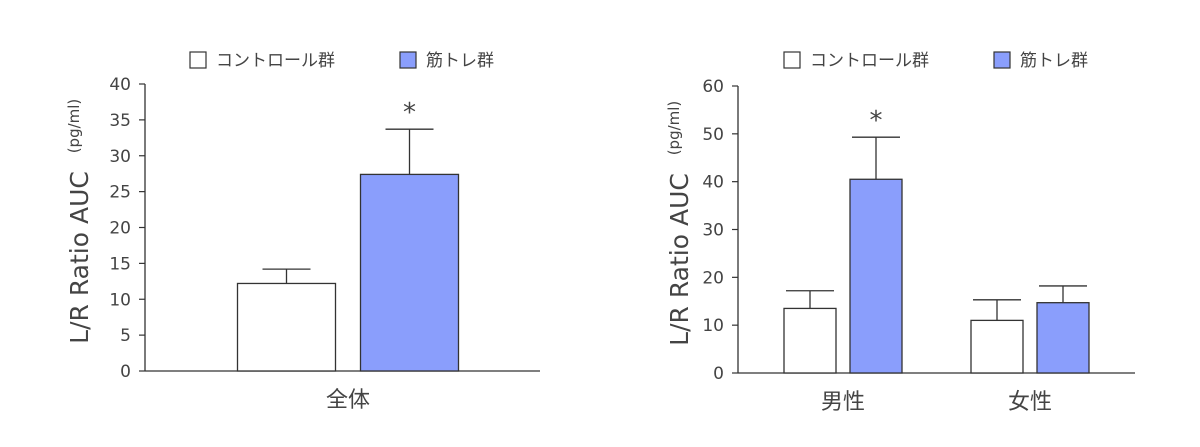 This screenshot has height=447, width=1200. Describe the element at coordinates (120, 121) in the screenshot. I see `y-tick-label: 35` at that location.